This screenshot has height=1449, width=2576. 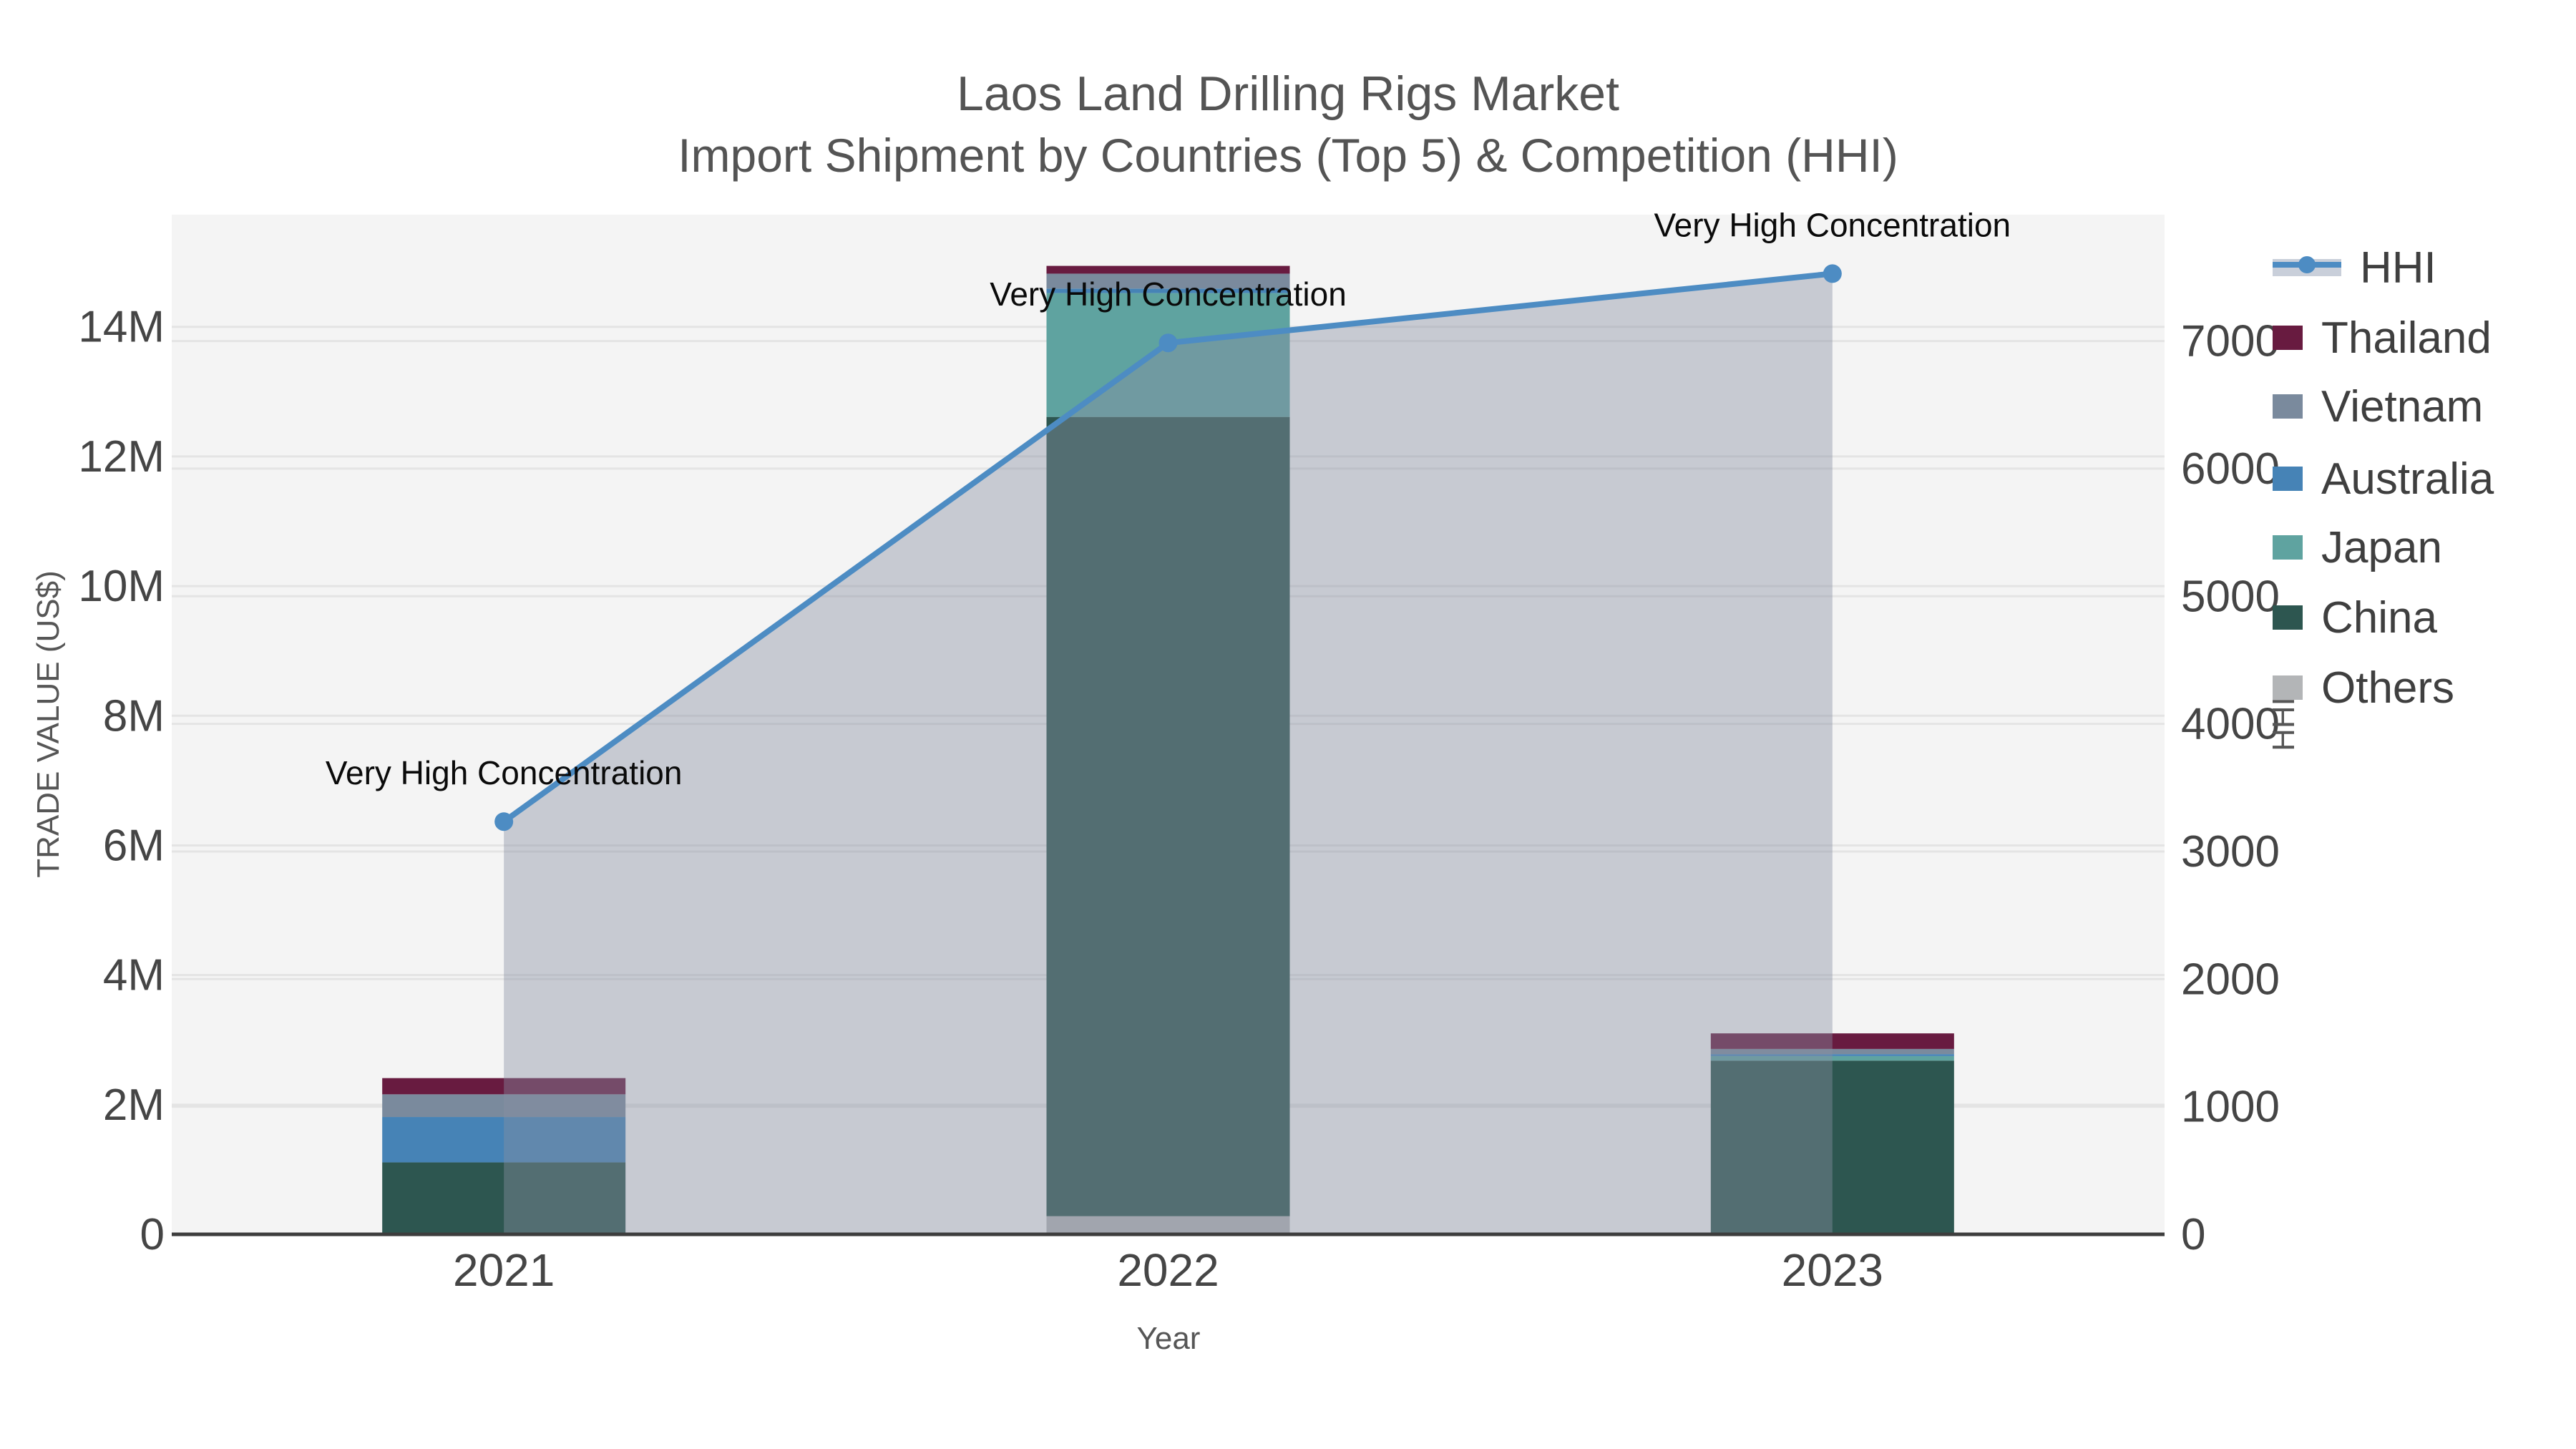 I want to click on y-left-tick-label: 4M, so click(x=134, y=975).